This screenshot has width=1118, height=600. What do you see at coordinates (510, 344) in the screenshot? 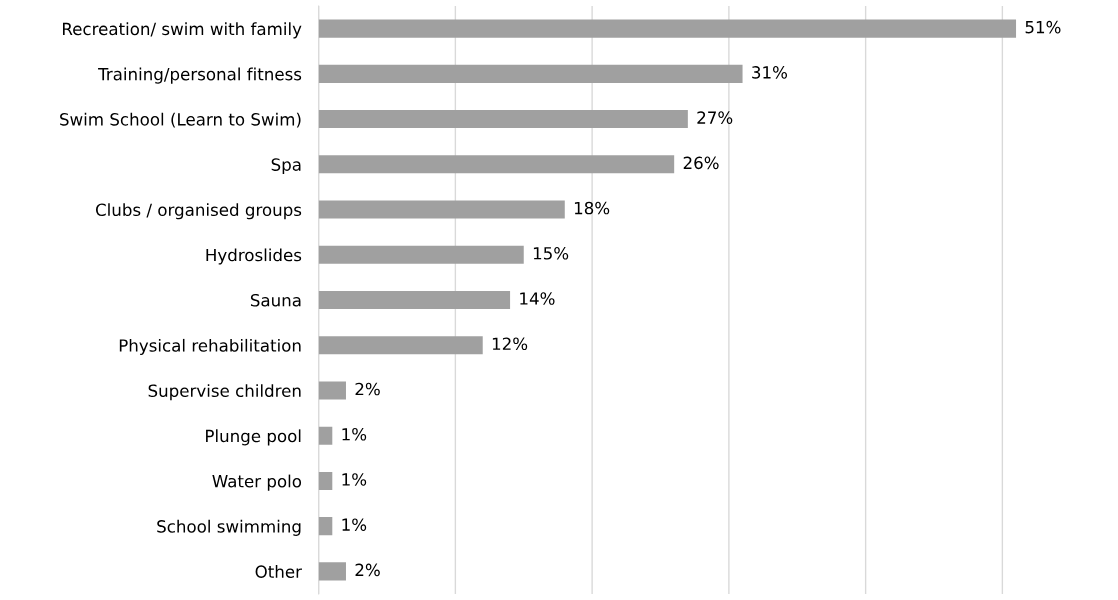
I see `data-label: 12%` at bounding box center [510, 344].